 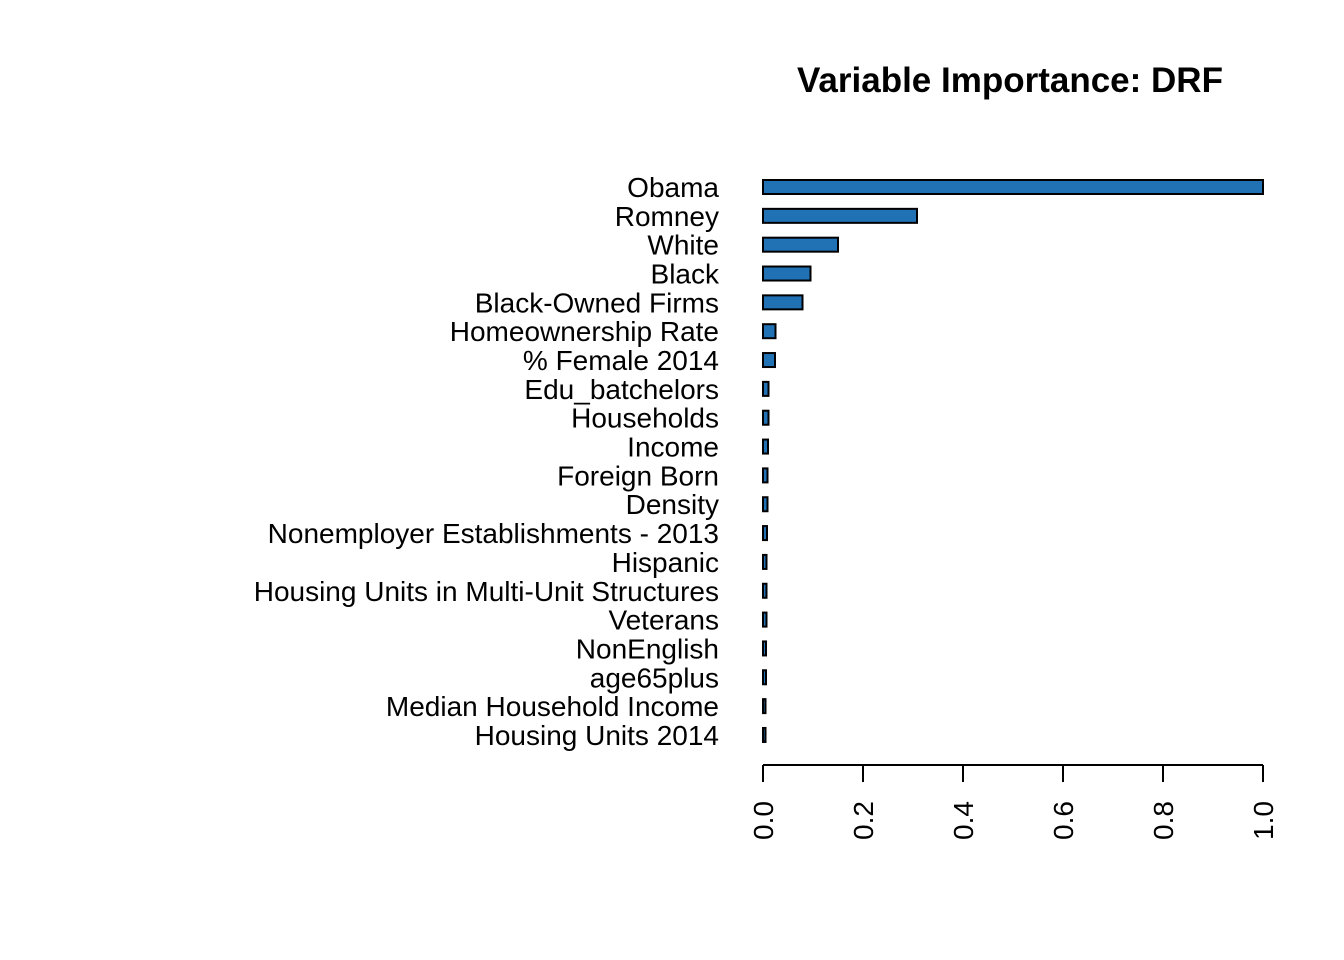 What do you see at coordinates (673, 447) in the screenshot?
I see `category-label: Income` at bounding box center [673, 447].